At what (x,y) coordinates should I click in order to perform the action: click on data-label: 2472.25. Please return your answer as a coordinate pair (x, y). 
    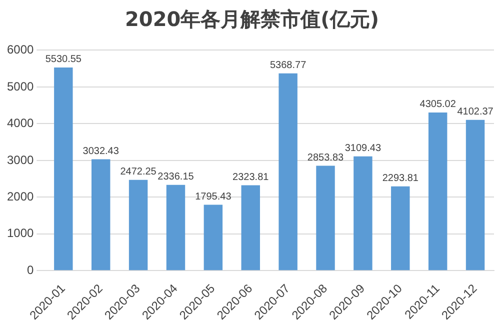
    Looking at the image, I should click on (138, 172).